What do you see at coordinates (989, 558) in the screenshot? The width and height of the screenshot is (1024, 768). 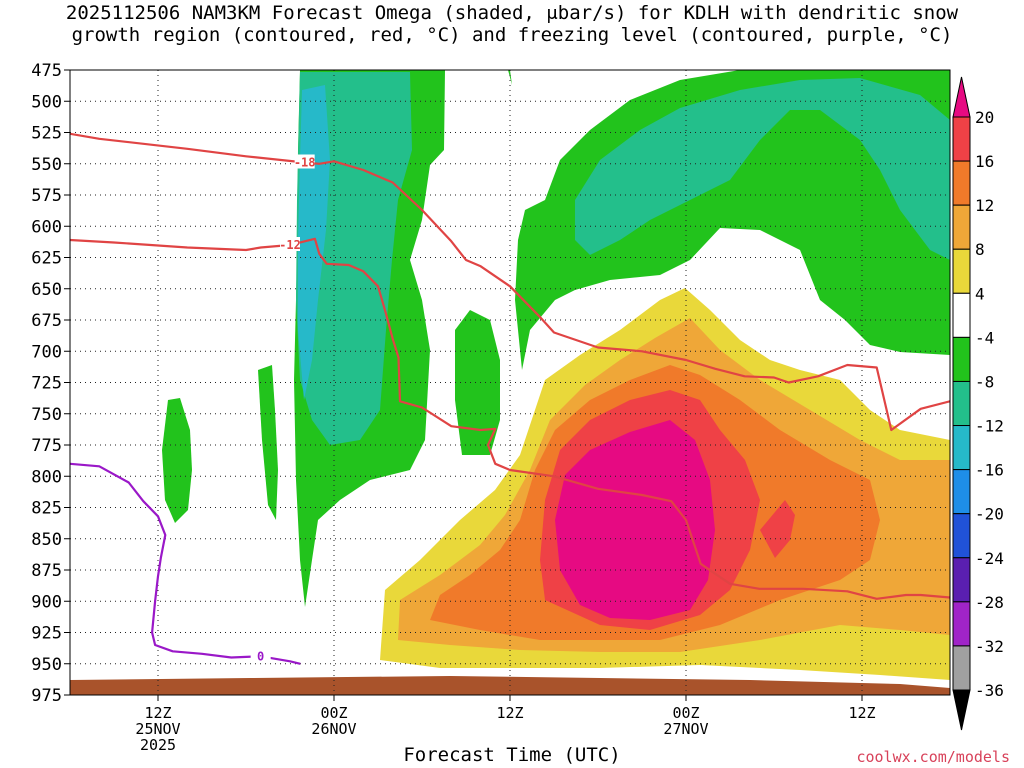 I see `colorbar-label--24: -24` at bounding box center [989, 558].